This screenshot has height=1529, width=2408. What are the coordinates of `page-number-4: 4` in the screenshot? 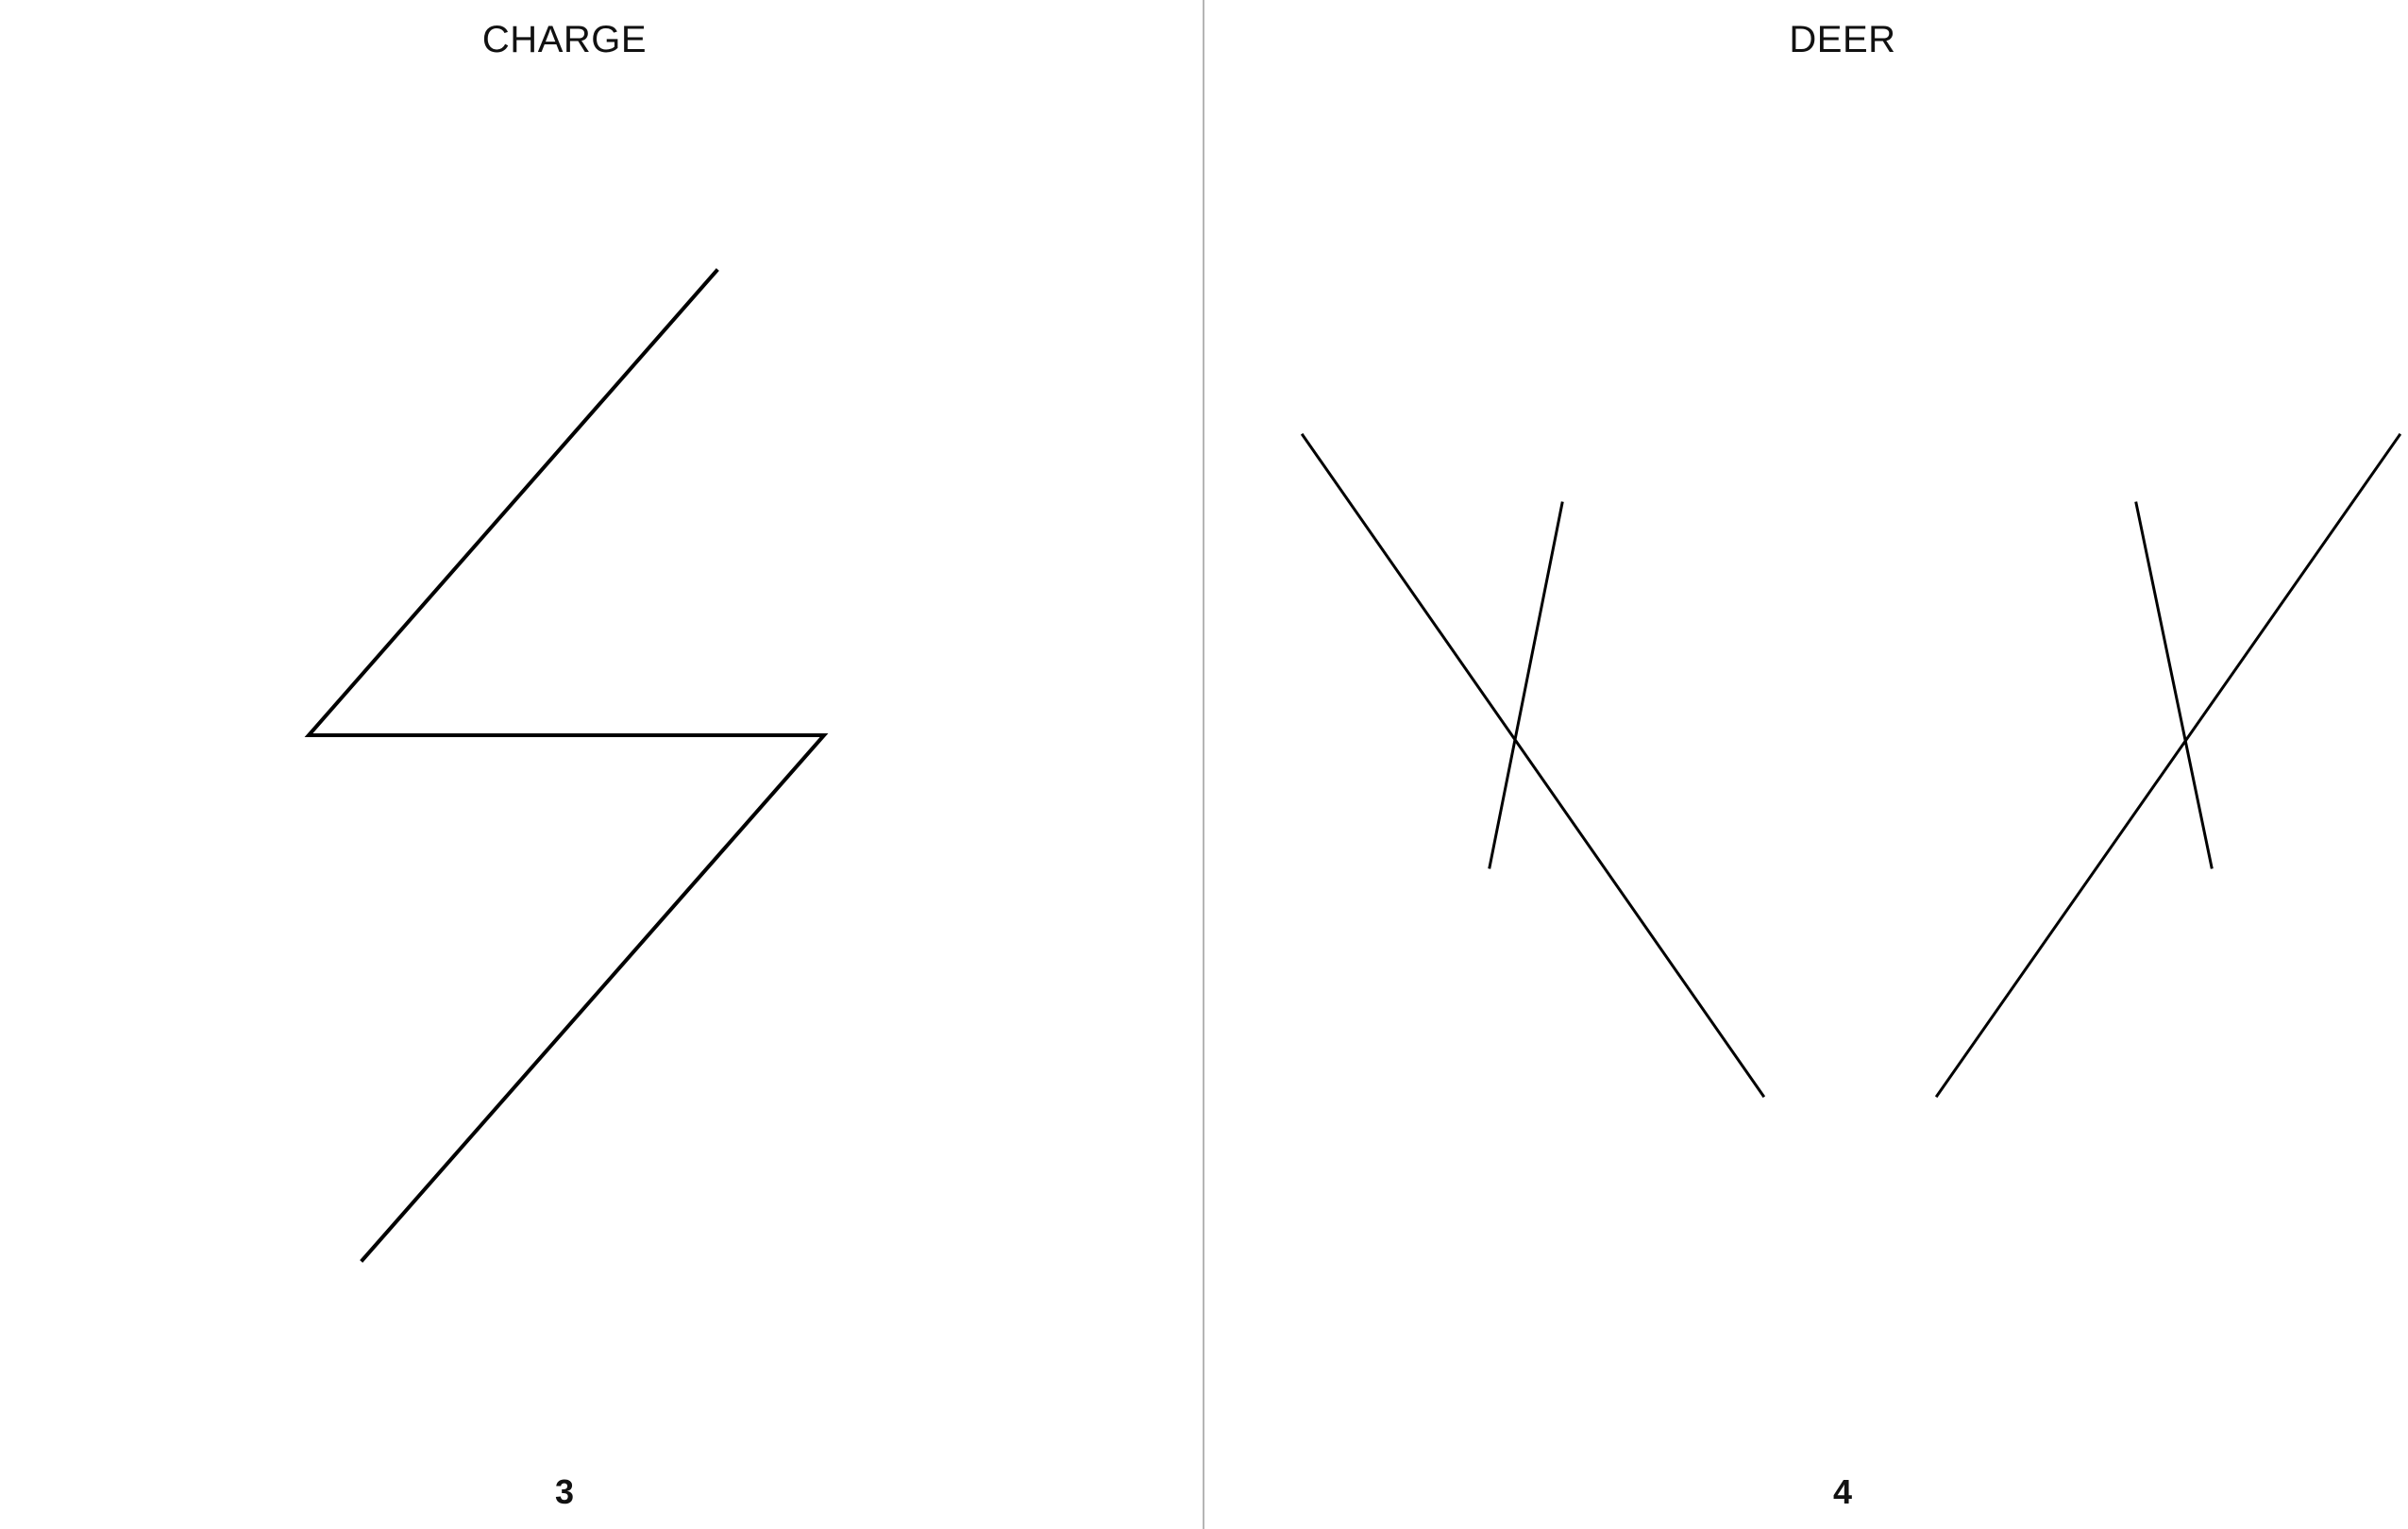 It's located at (1842, 1491).